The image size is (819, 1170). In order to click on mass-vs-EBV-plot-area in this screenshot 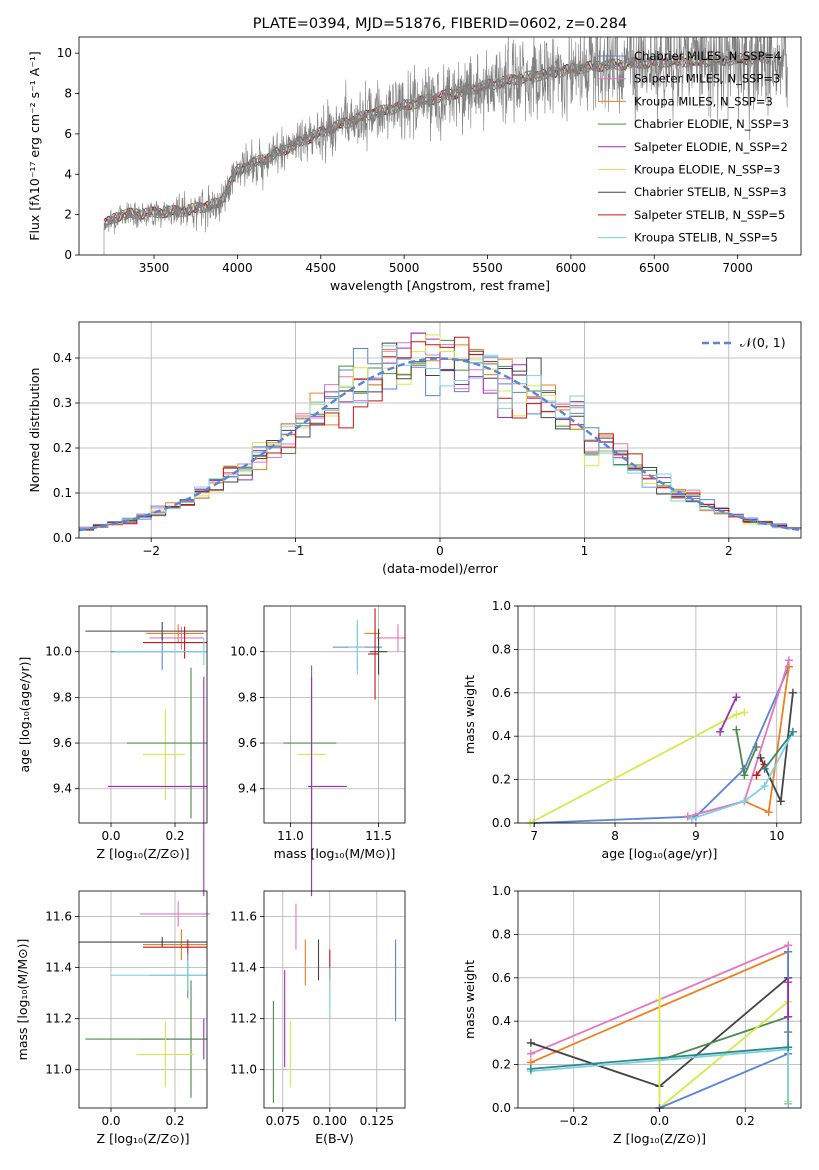, I will do `click(334, 1003)`.